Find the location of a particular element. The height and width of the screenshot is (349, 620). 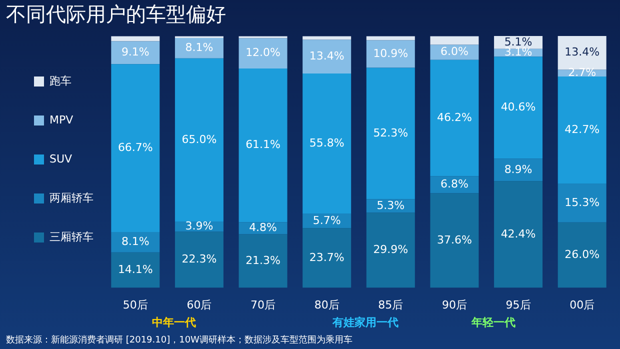

data-label: 2.7% is located at coordinates (582, 72).